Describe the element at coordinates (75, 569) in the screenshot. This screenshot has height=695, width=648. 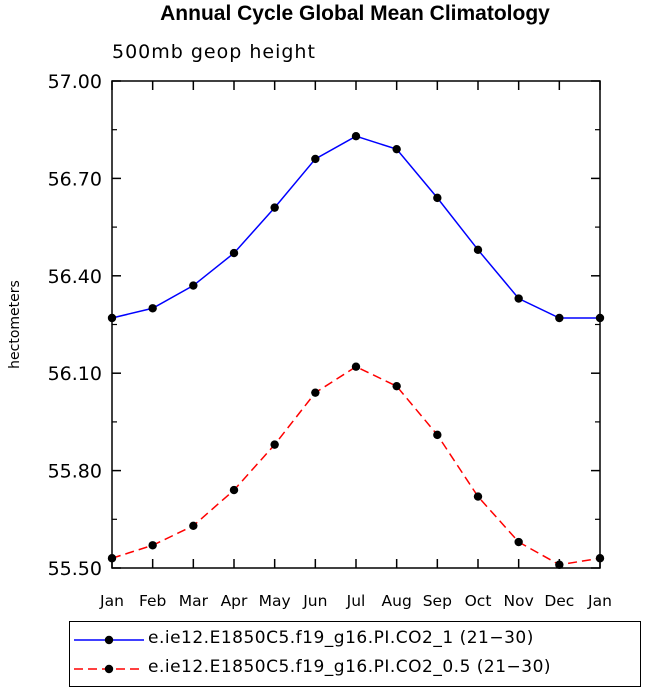
I see `y-tick-label: 55.50` at that location.